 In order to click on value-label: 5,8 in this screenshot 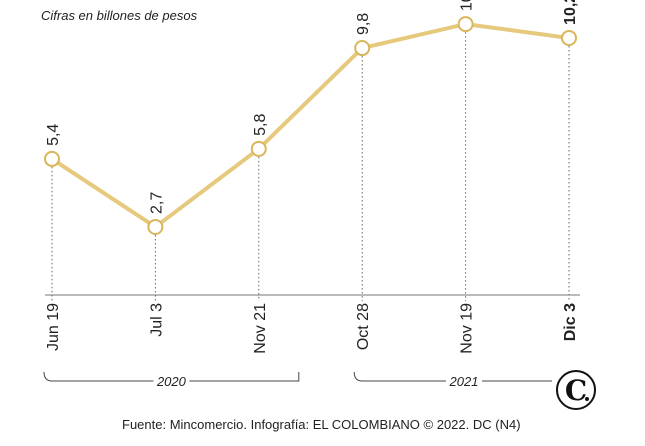, I will do `click(260, 124)`.